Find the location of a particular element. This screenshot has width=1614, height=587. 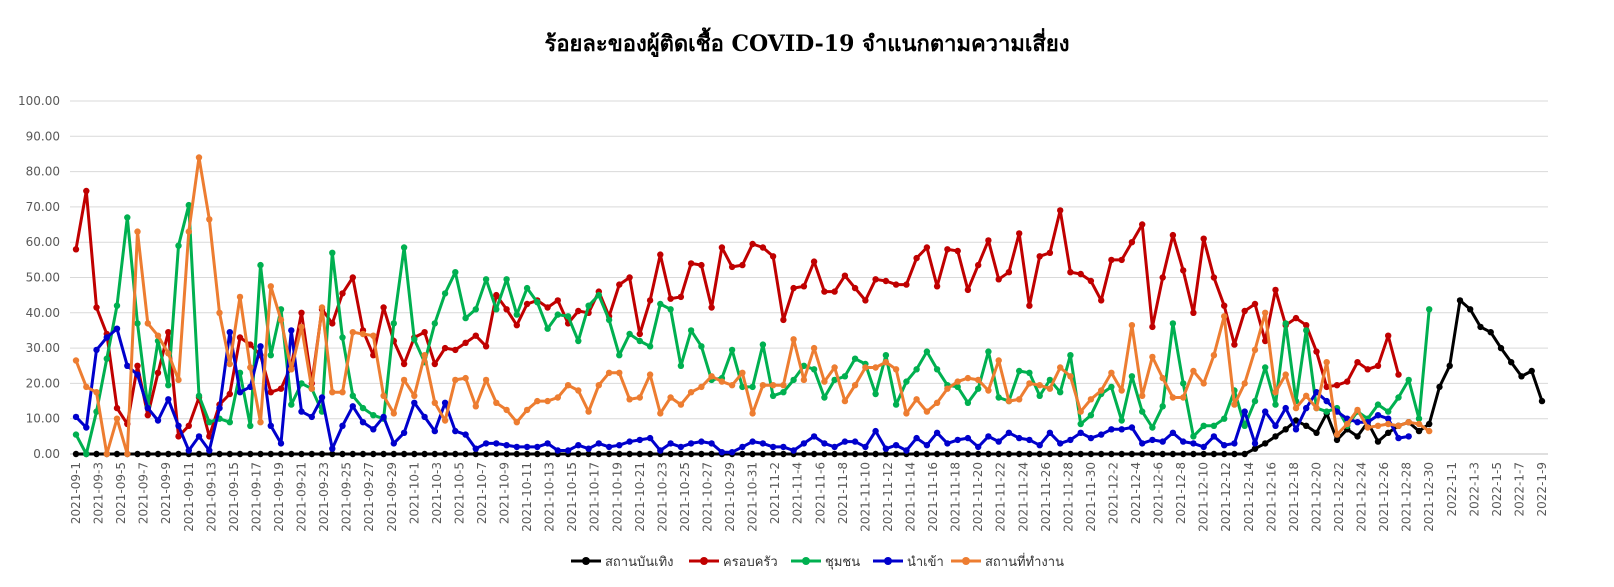

x-tick-label: 2021-12-30 is located at coordinates (1429, 497).